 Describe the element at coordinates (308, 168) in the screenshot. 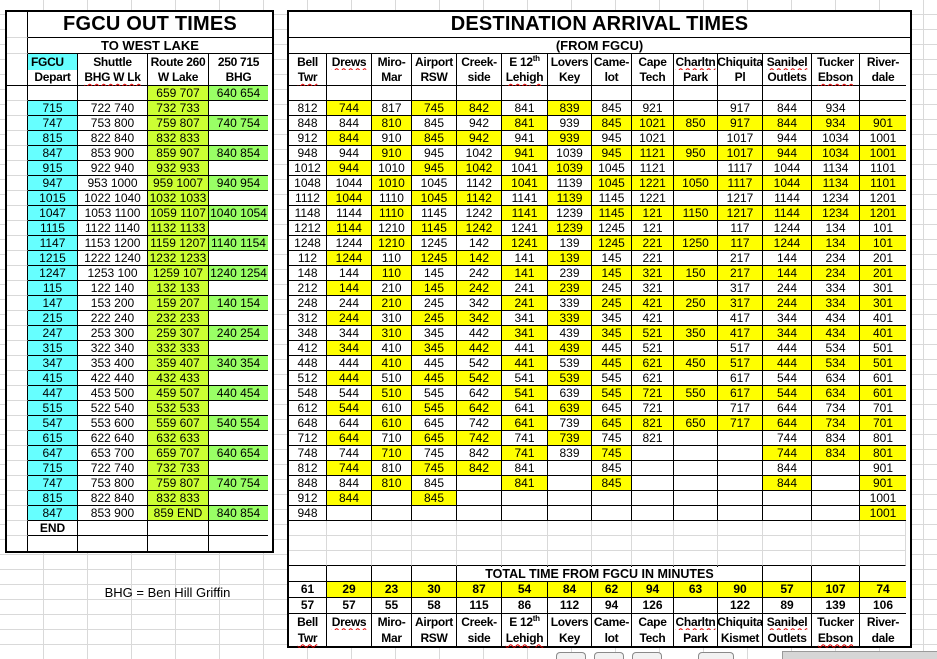

I see `arrival-cell: 1012` at that location.